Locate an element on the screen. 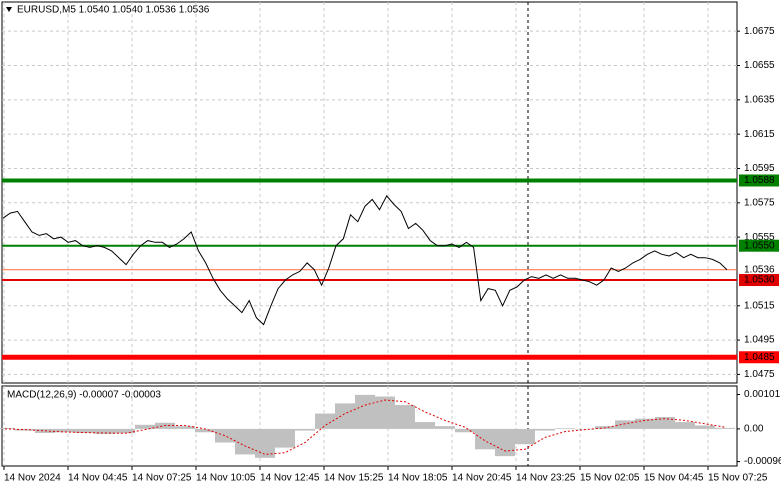 Image resolution: width=781 pixels, height=489 pixels. x-tick-label: 14 Nov 20:45 is located at coordinates (482, 478).